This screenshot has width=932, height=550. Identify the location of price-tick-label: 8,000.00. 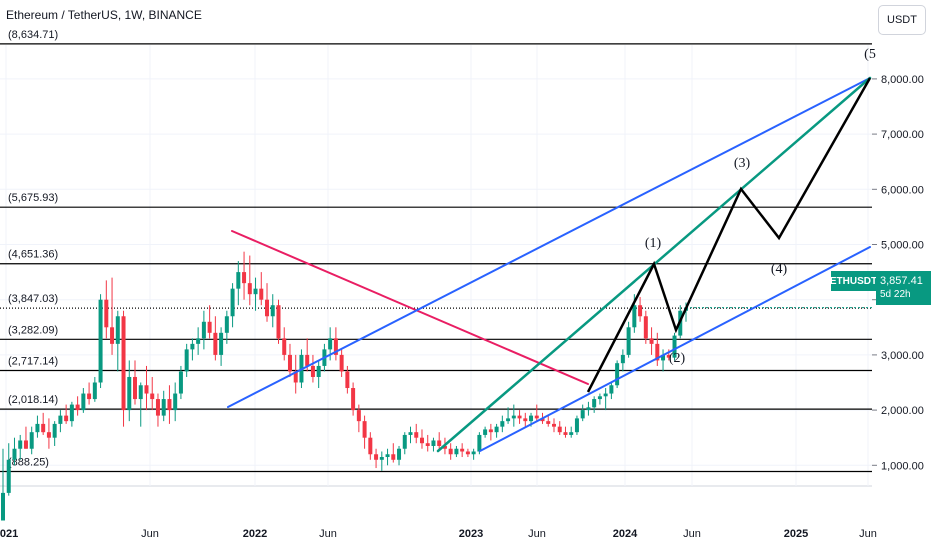
(902, 80).